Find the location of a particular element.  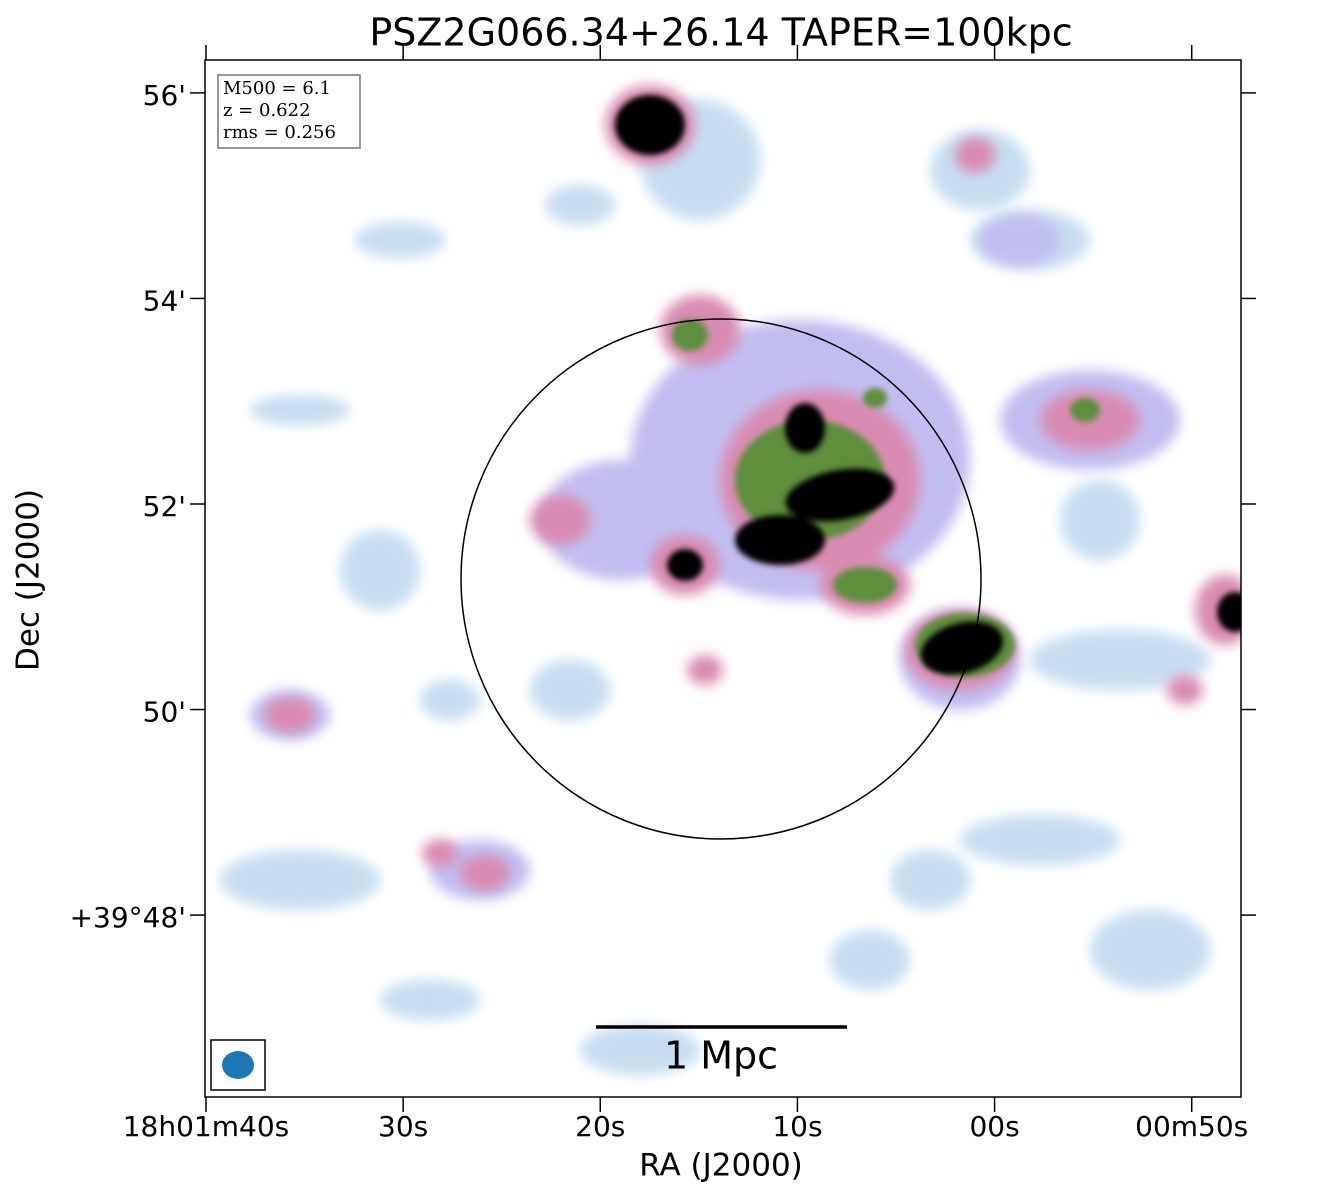

x-axis-label: RA (J2000) is located at coordinates (721, 1166).